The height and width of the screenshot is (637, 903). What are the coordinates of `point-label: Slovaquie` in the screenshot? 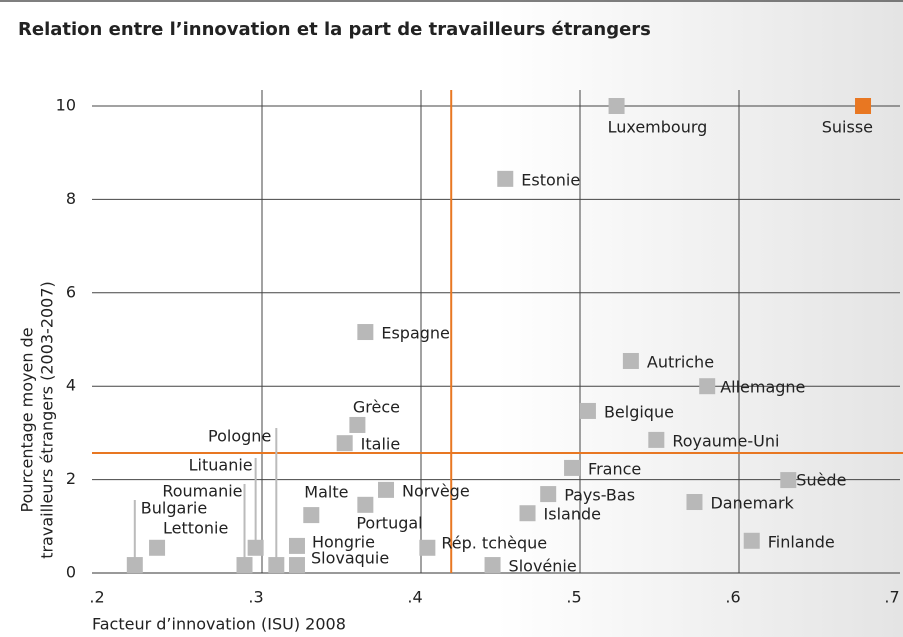 It's located at (350, 558).